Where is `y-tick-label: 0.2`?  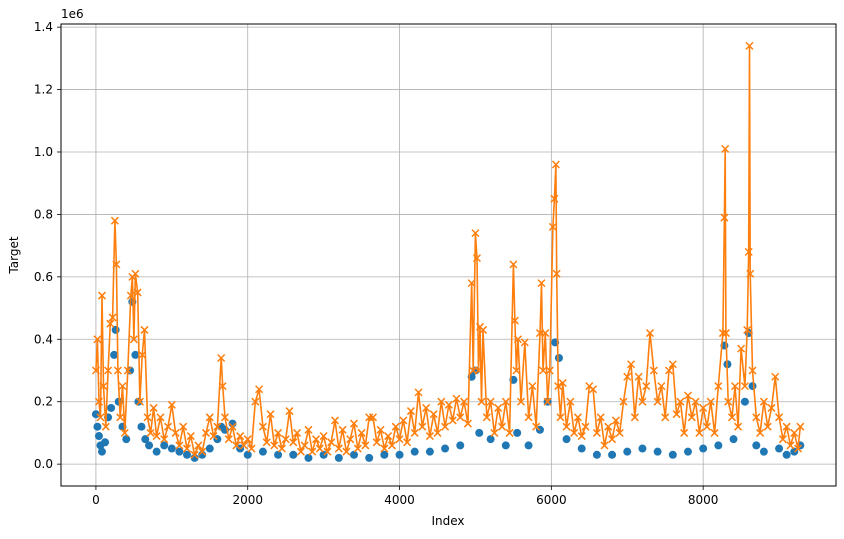
y-tick-label: 0.2 is located at coordinates (43, 402).